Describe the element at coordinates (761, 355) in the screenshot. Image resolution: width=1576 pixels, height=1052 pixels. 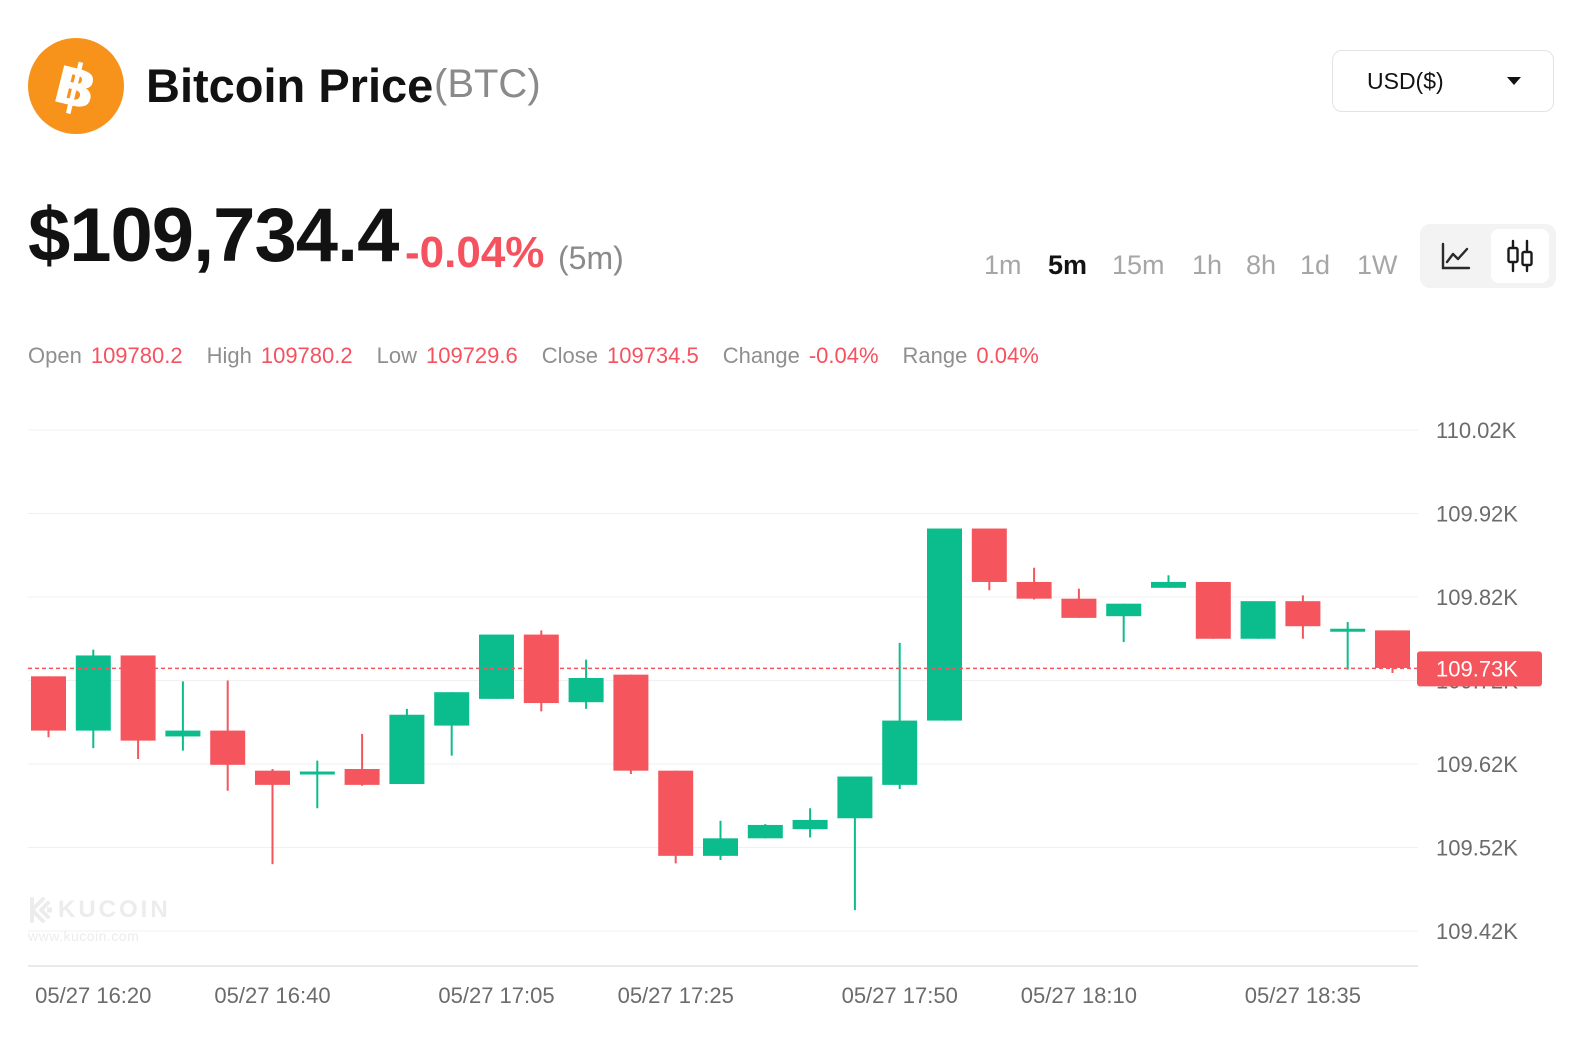
I see `change-label: Change` at that location.